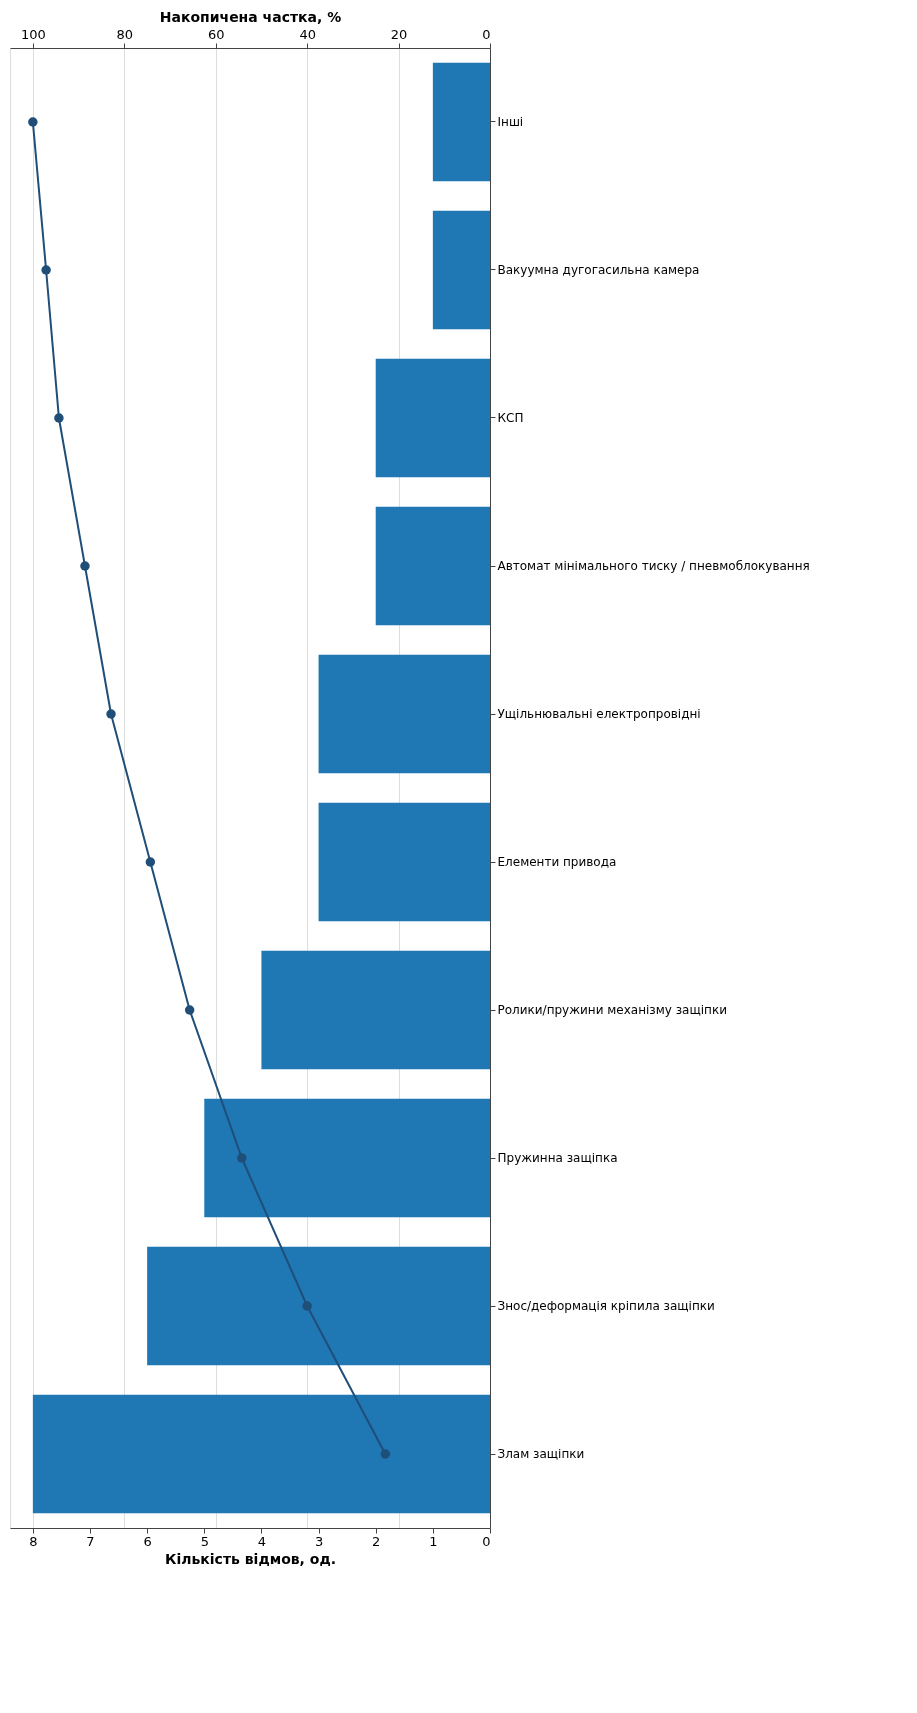 The height and width of the screenshot is (1713, 917). What do you see at coordinates (319, 1541) in the screenshot?
I see `x-tick-label: 3` at bounding box center [319, 1541].